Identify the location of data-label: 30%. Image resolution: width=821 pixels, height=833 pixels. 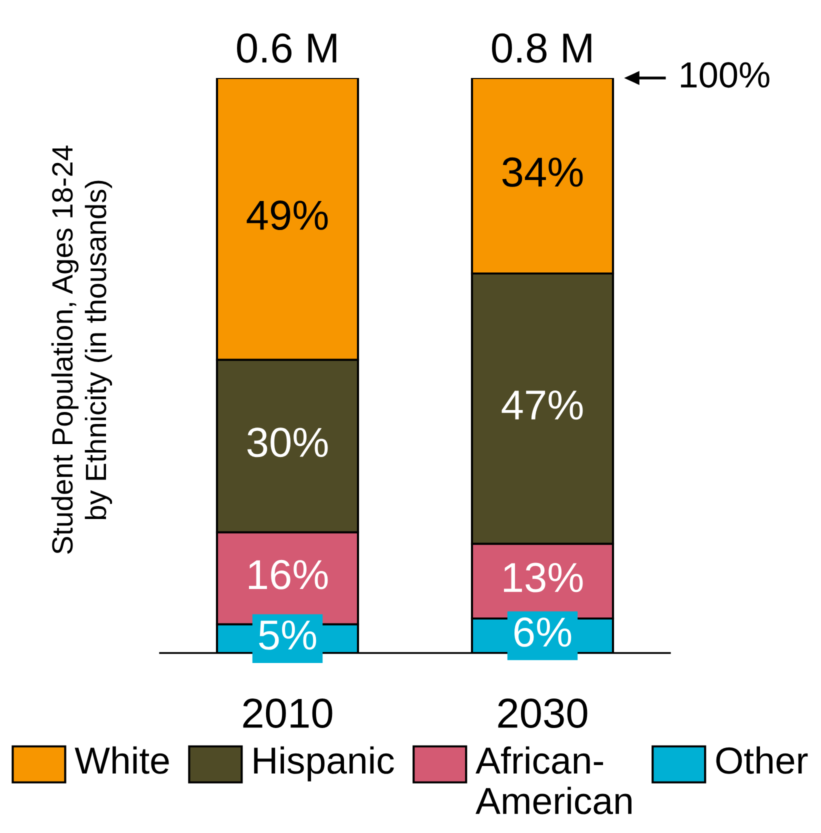
(287, 443).